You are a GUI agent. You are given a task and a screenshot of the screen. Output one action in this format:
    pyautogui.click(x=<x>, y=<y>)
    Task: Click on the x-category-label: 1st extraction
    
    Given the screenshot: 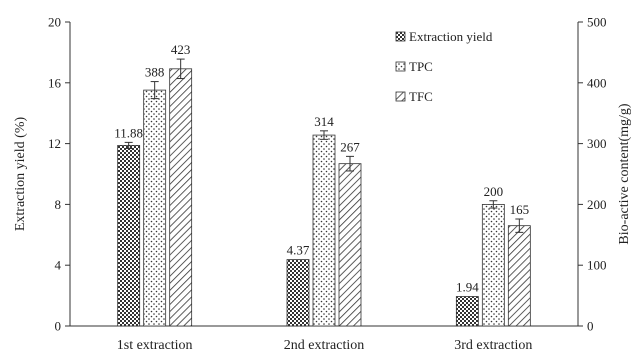 What is the action you would take?
    pyautogui.click(x=155, y=345)
    